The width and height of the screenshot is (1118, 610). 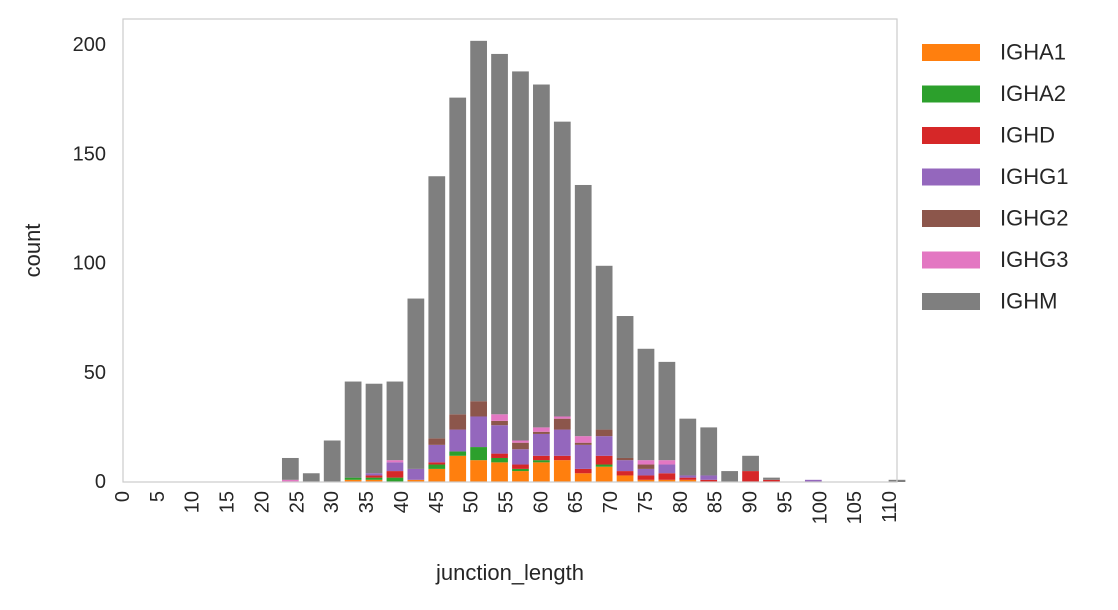 I want to click on x-tick-label: 105, so click(x=855, y=507).